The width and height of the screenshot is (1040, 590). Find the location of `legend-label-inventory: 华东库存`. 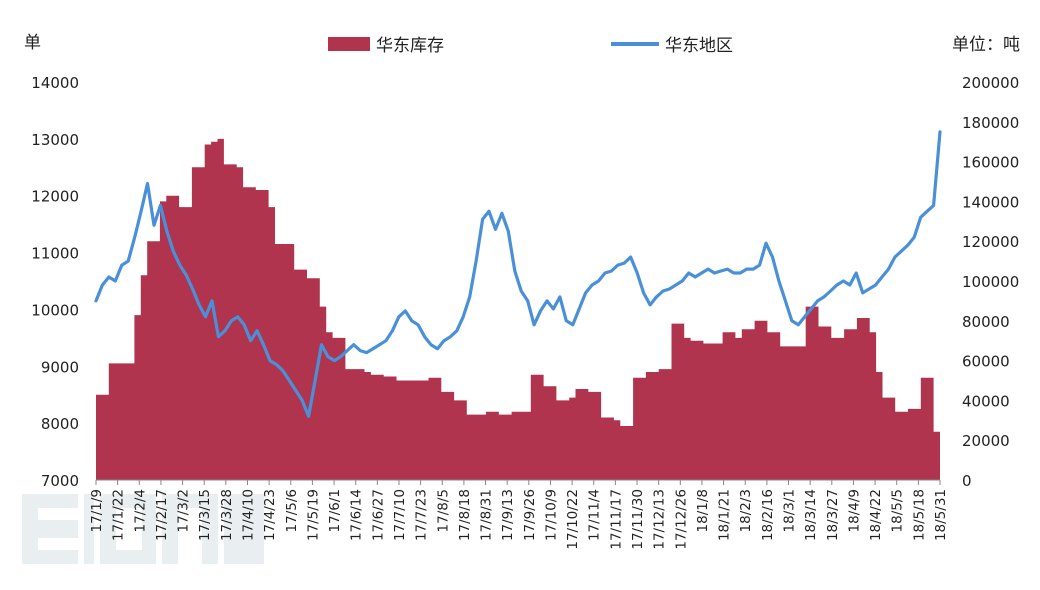

legend-label-inventory: 华东库存 is located at coordinates (410, 46).